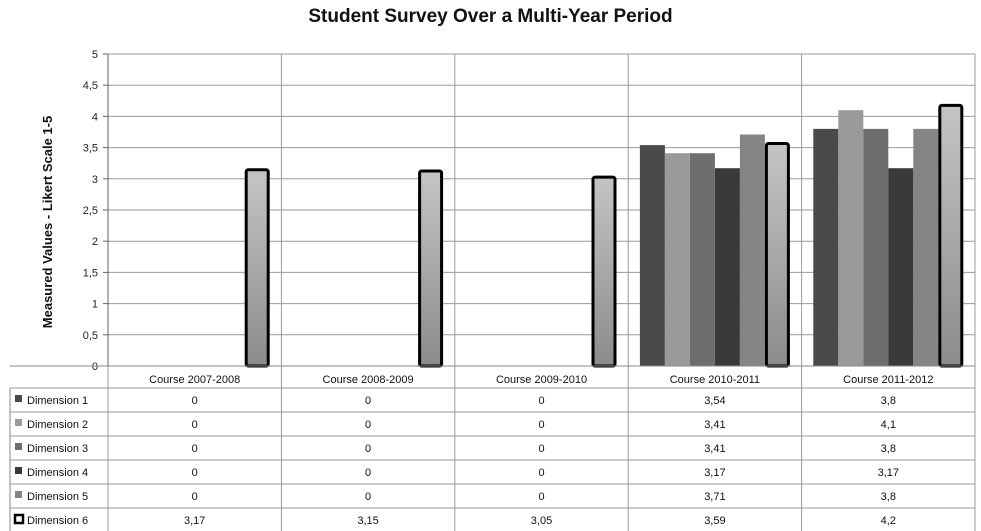 This screenshot has width=981, height=531. I want to click on y-tick-label: 0, so click(95, 367).